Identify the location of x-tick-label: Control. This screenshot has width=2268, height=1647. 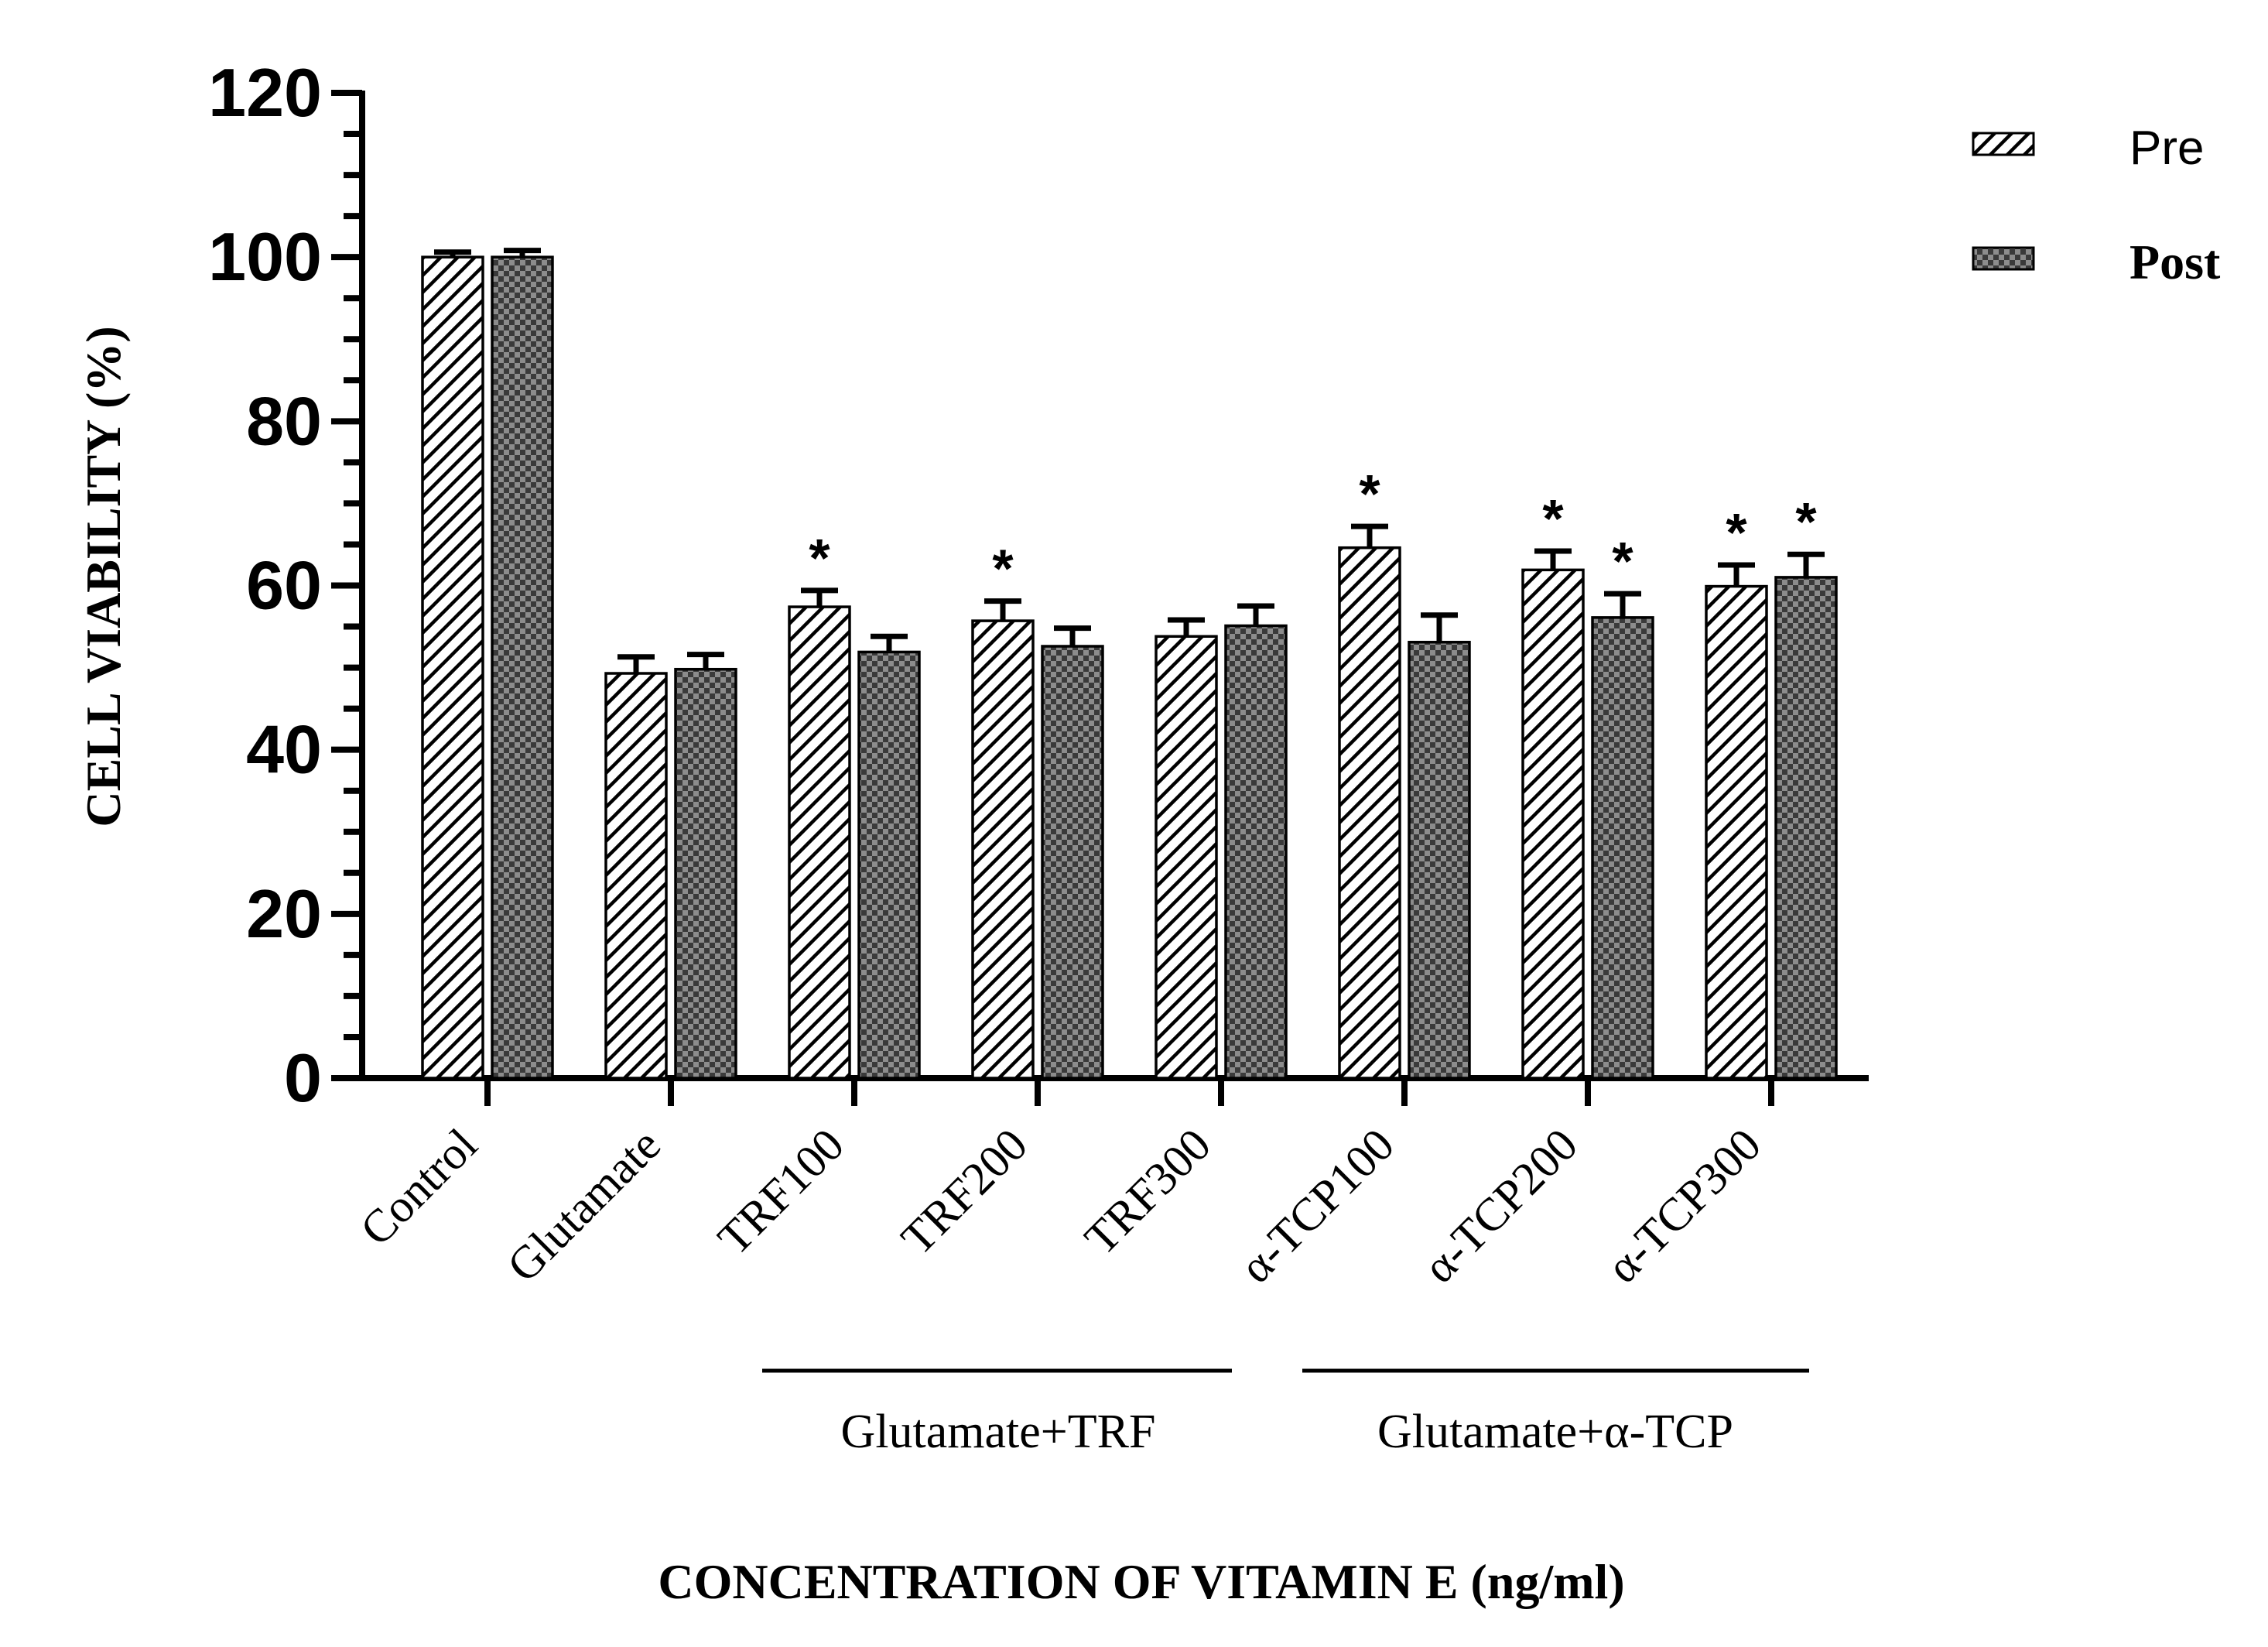
(419, 1187).